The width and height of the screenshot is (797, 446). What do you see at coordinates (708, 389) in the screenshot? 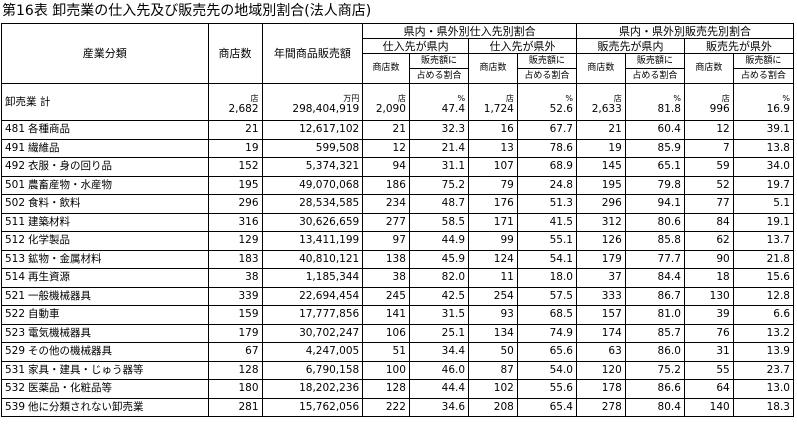
I see `cell-s-out-stores: 64` at bounding box center [708, 389].